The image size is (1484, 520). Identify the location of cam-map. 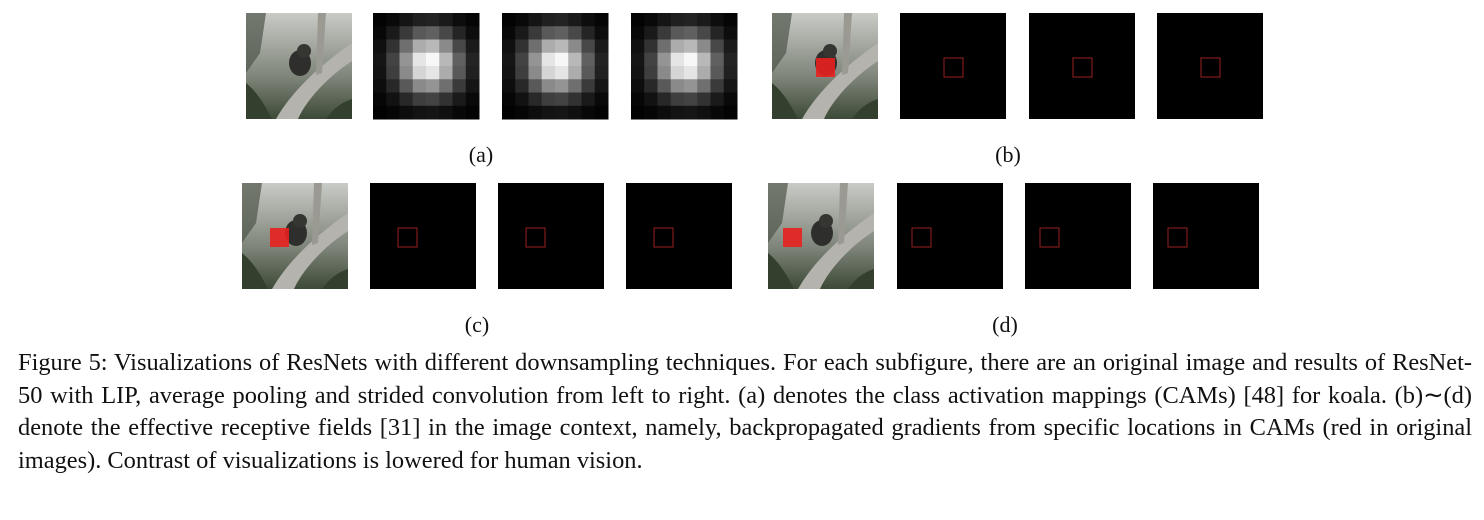
(684, 66).